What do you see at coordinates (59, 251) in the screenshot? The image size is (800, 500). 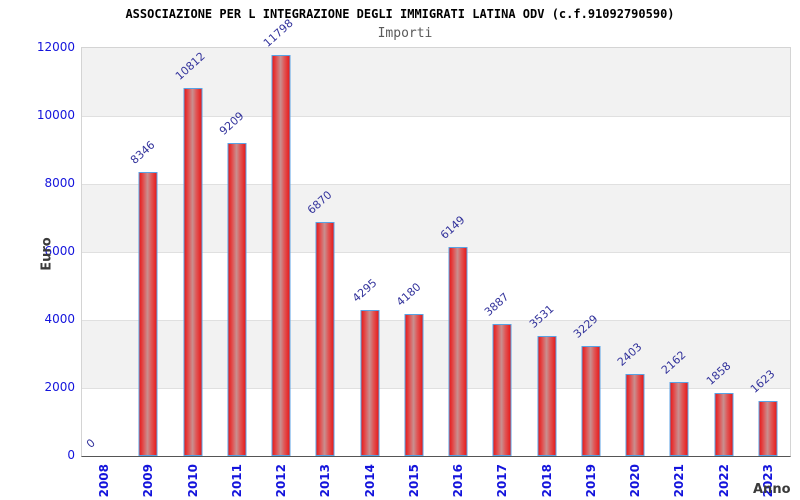 I see `y-tick-label: 6000` at bounding box center [59, 251].